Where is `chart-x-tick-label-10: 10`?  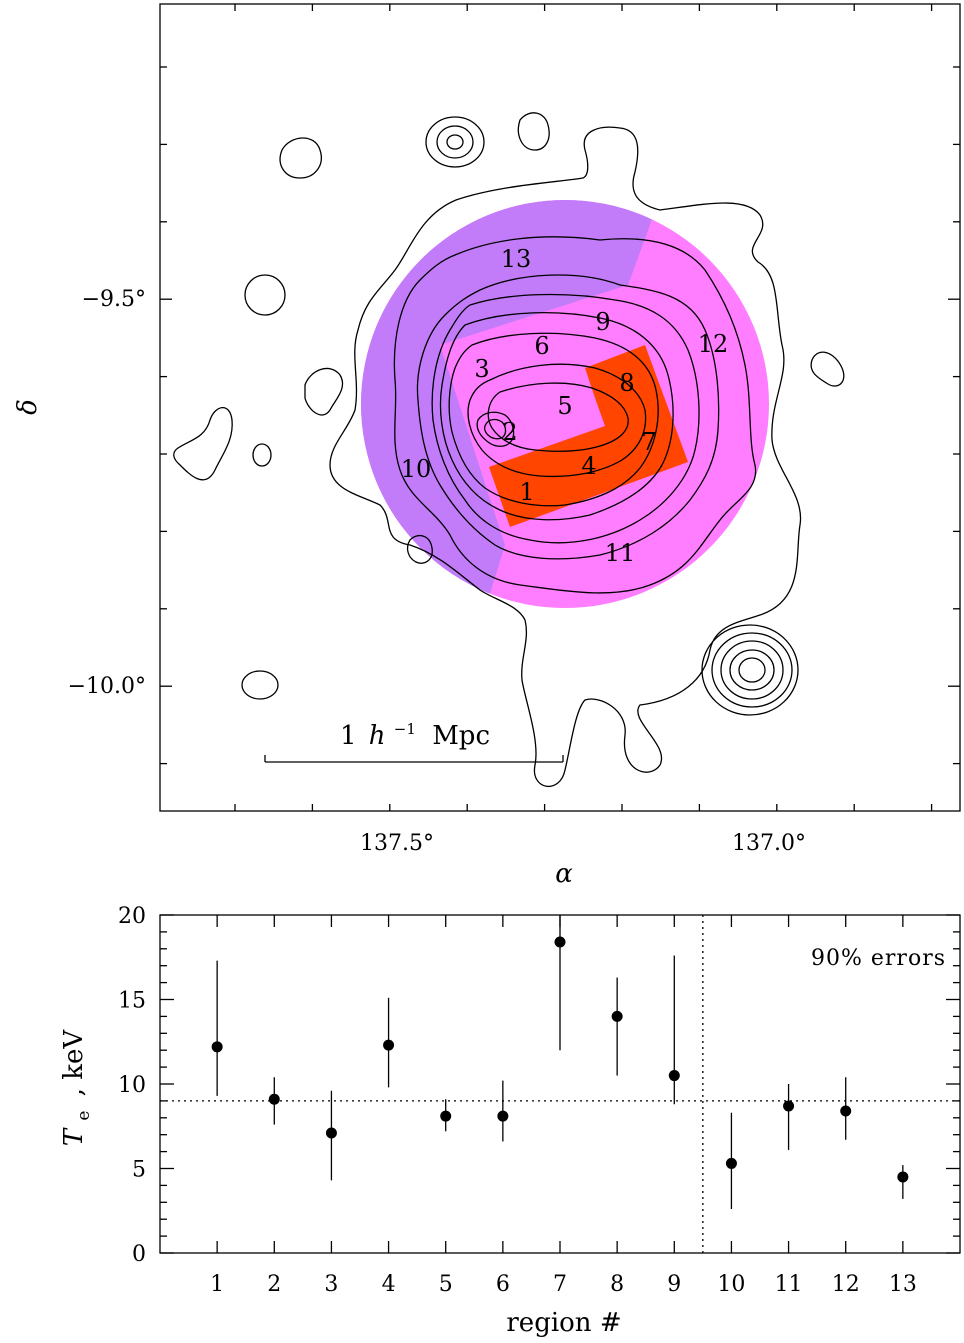
chart-x-tick-label-10: 10 is located at coordinates (731, 1284).